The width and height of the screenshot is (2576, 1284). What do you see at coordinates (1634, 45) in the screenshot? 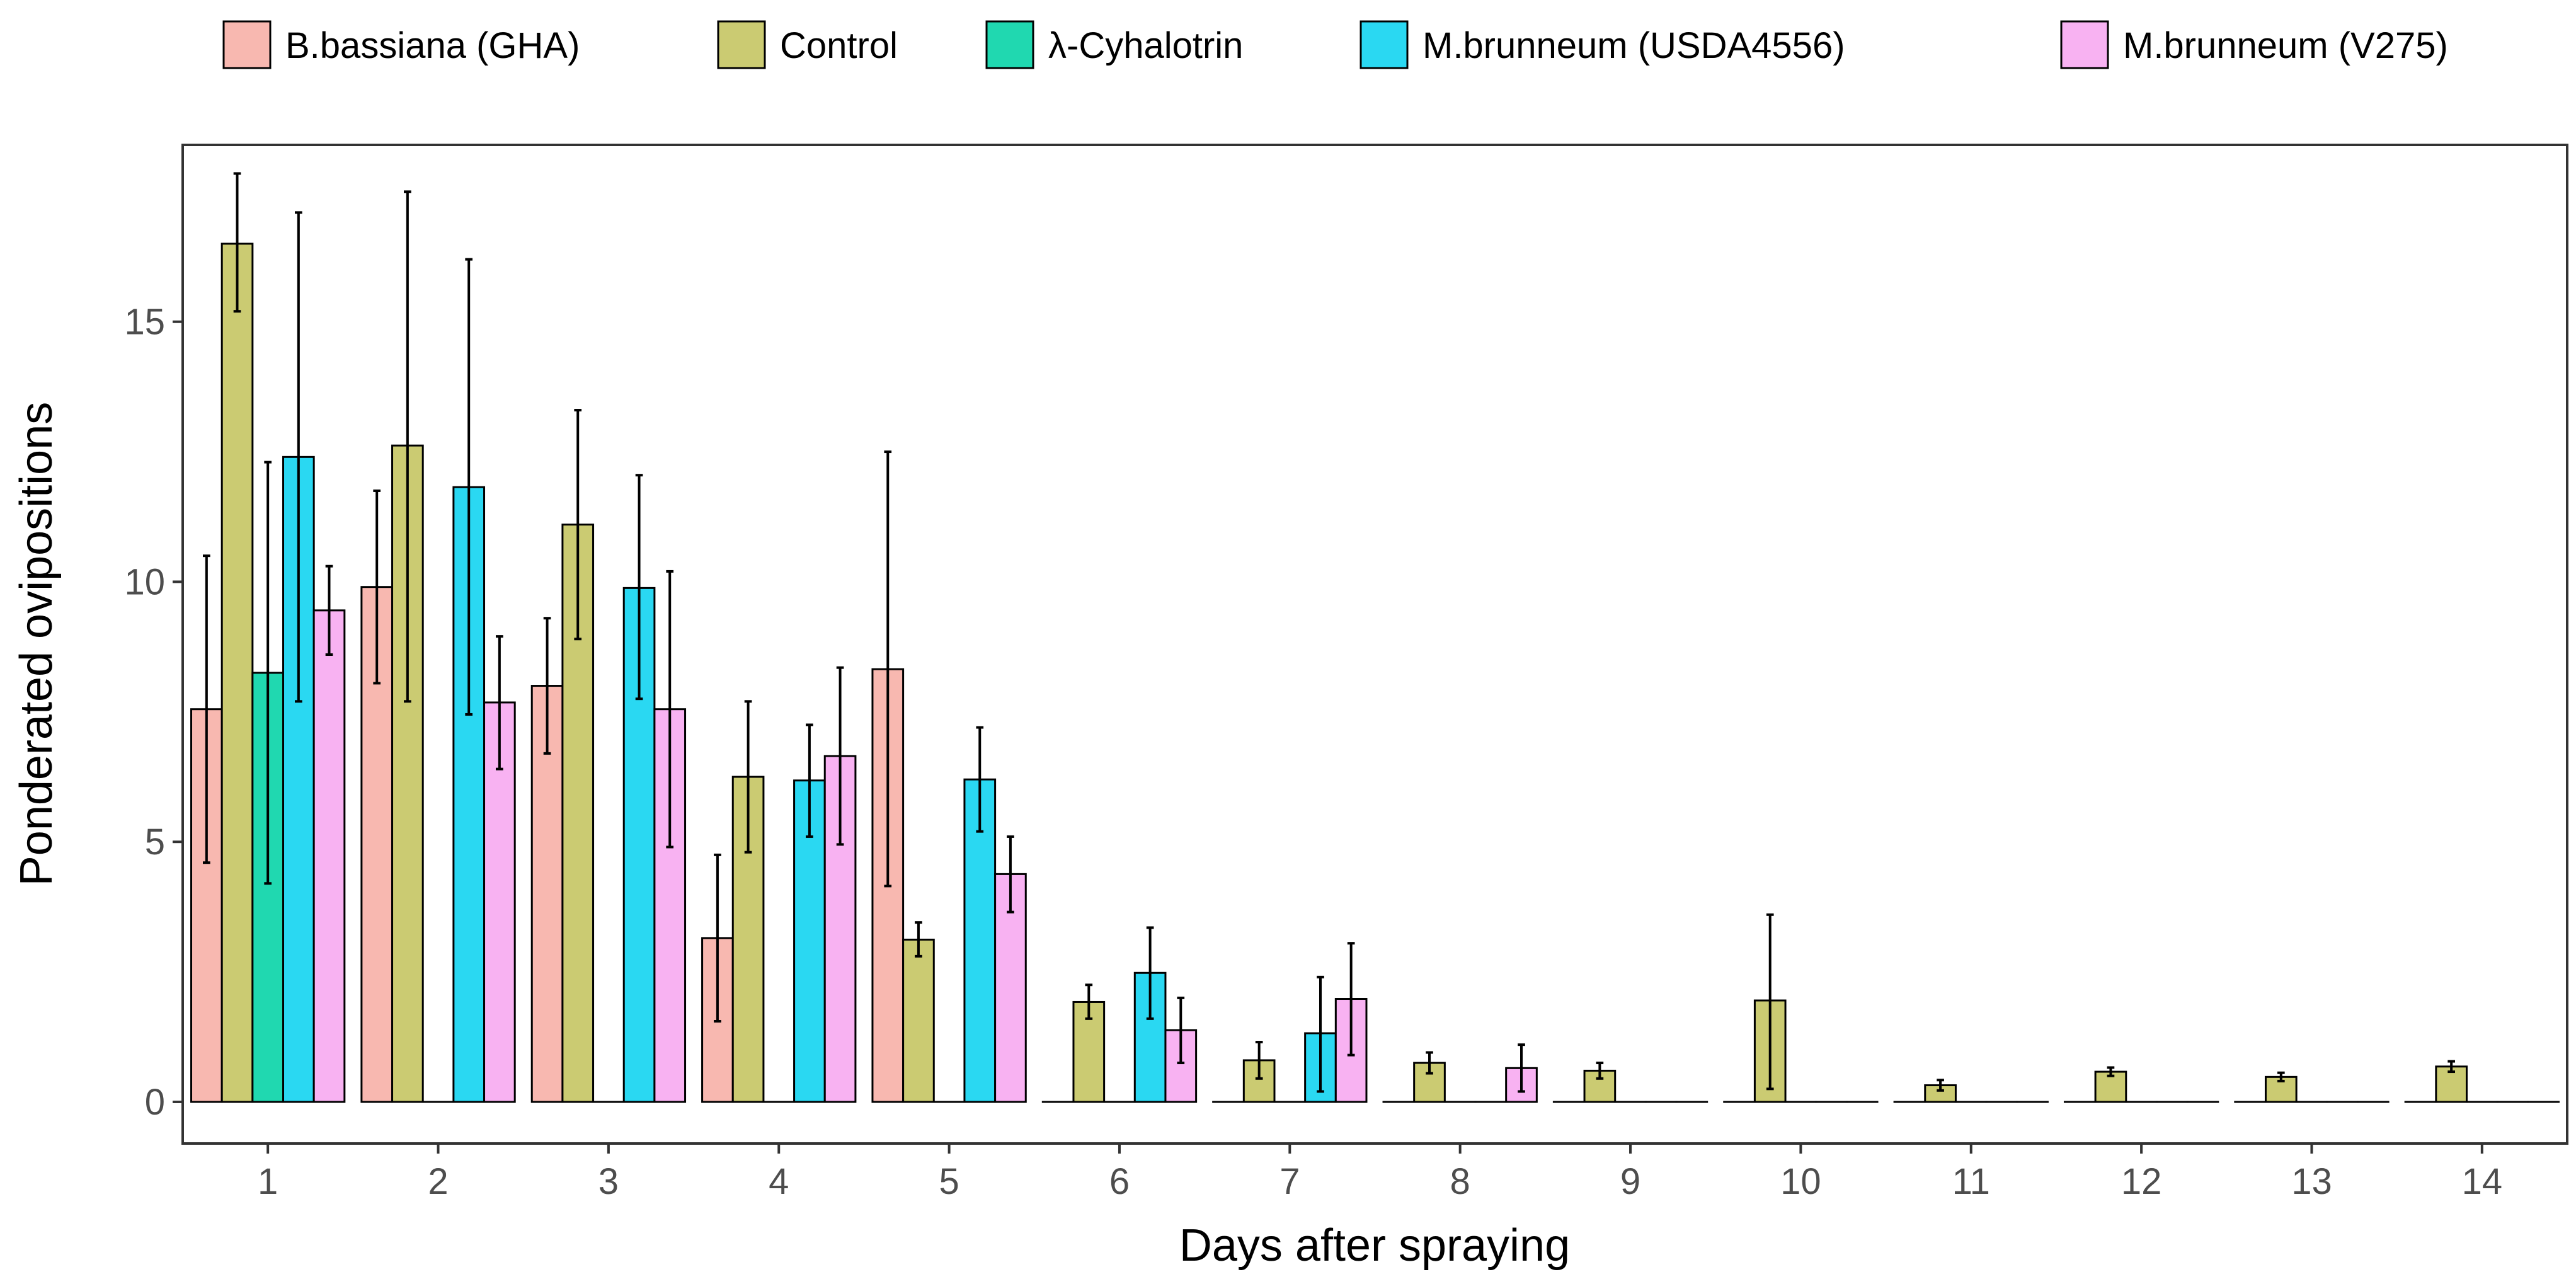
I see `legend-label: M.brunneum (USDA4556)` at bounding box center [1634, 45].